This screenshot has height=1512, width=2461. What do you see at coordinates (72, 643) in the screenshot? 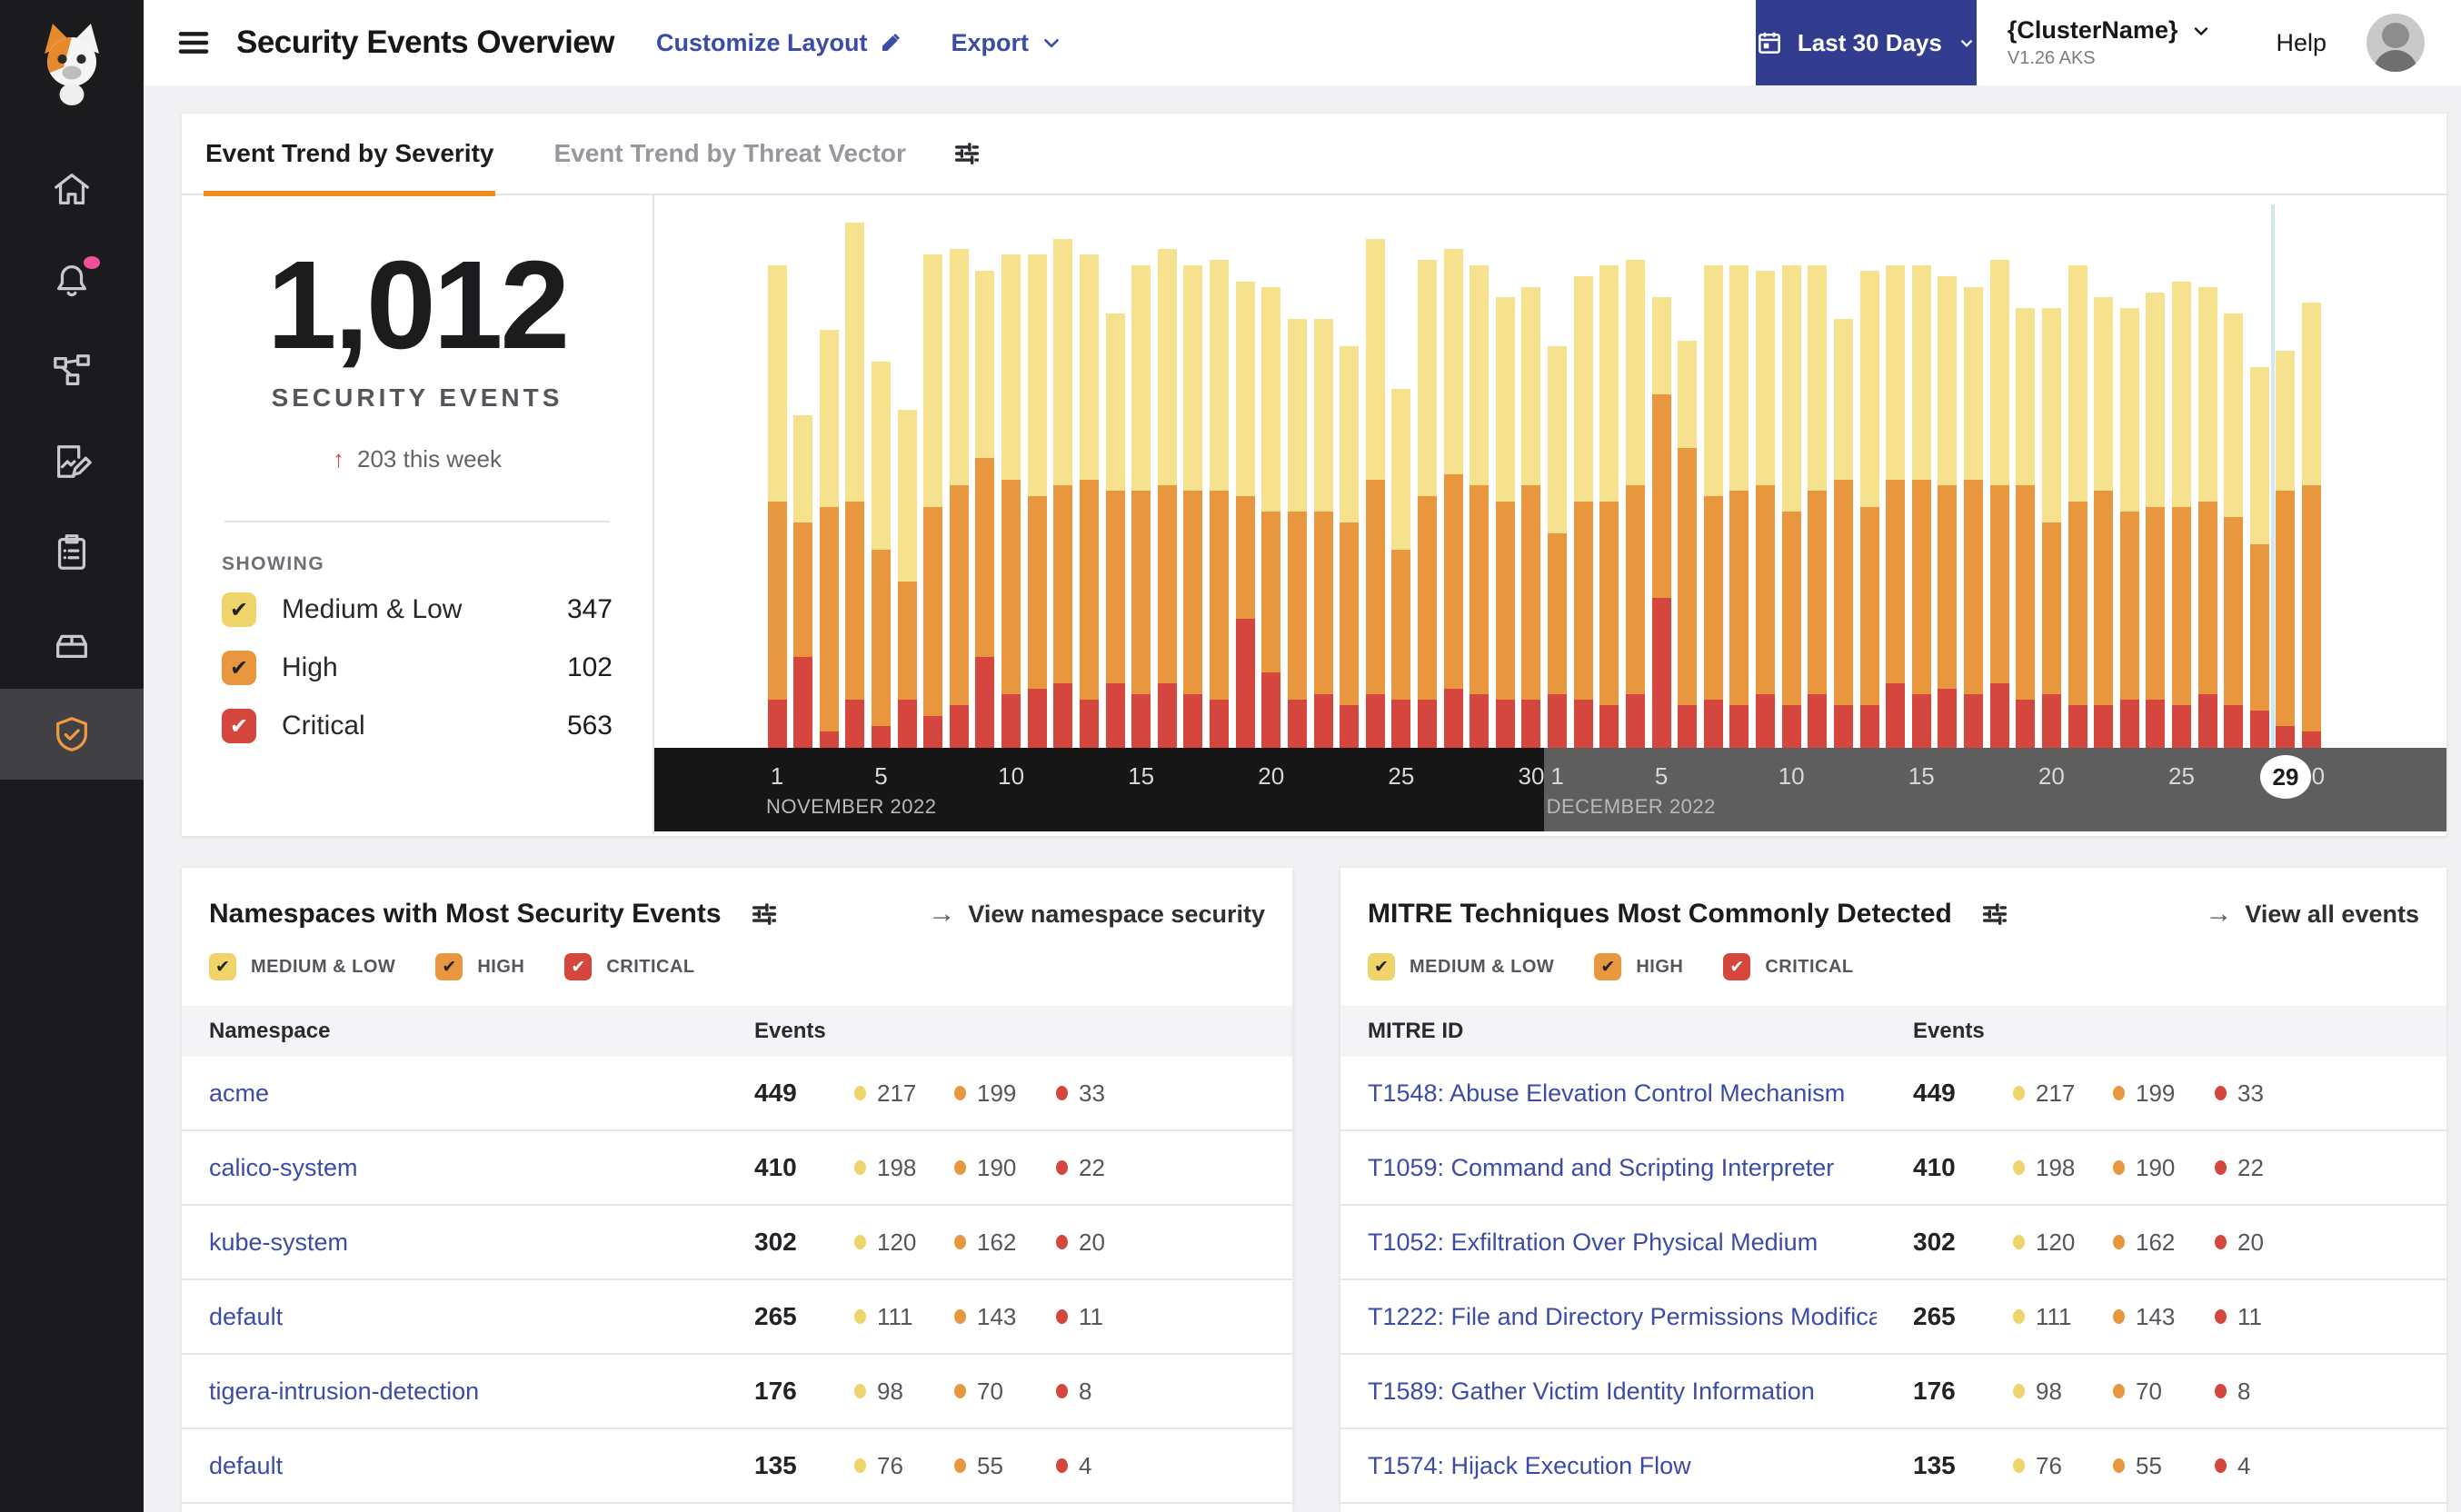
I see `sidebar-item-image-assurance` at bounding box center [72, 643].